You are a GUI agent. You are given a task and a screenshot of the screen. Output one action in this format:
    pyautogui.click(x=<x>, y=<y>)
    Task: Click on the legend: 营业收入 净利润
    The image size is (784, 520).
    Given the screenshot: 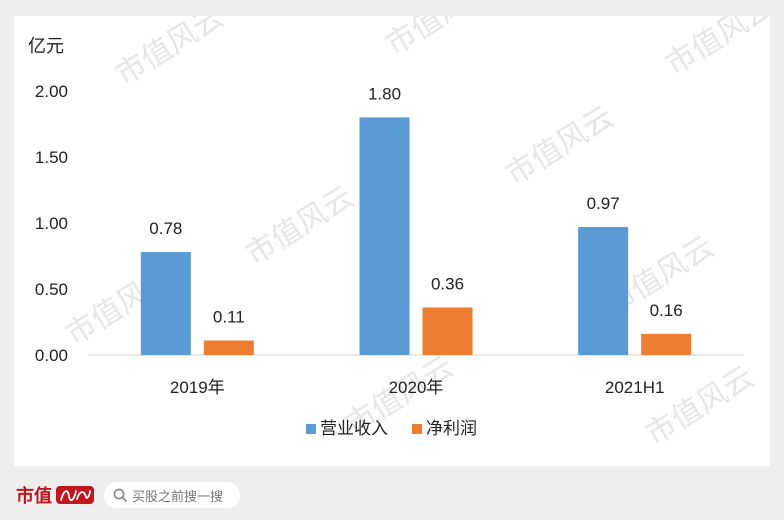 What is the action you would take?
    pyautogui.click(x=391, y=428)
    